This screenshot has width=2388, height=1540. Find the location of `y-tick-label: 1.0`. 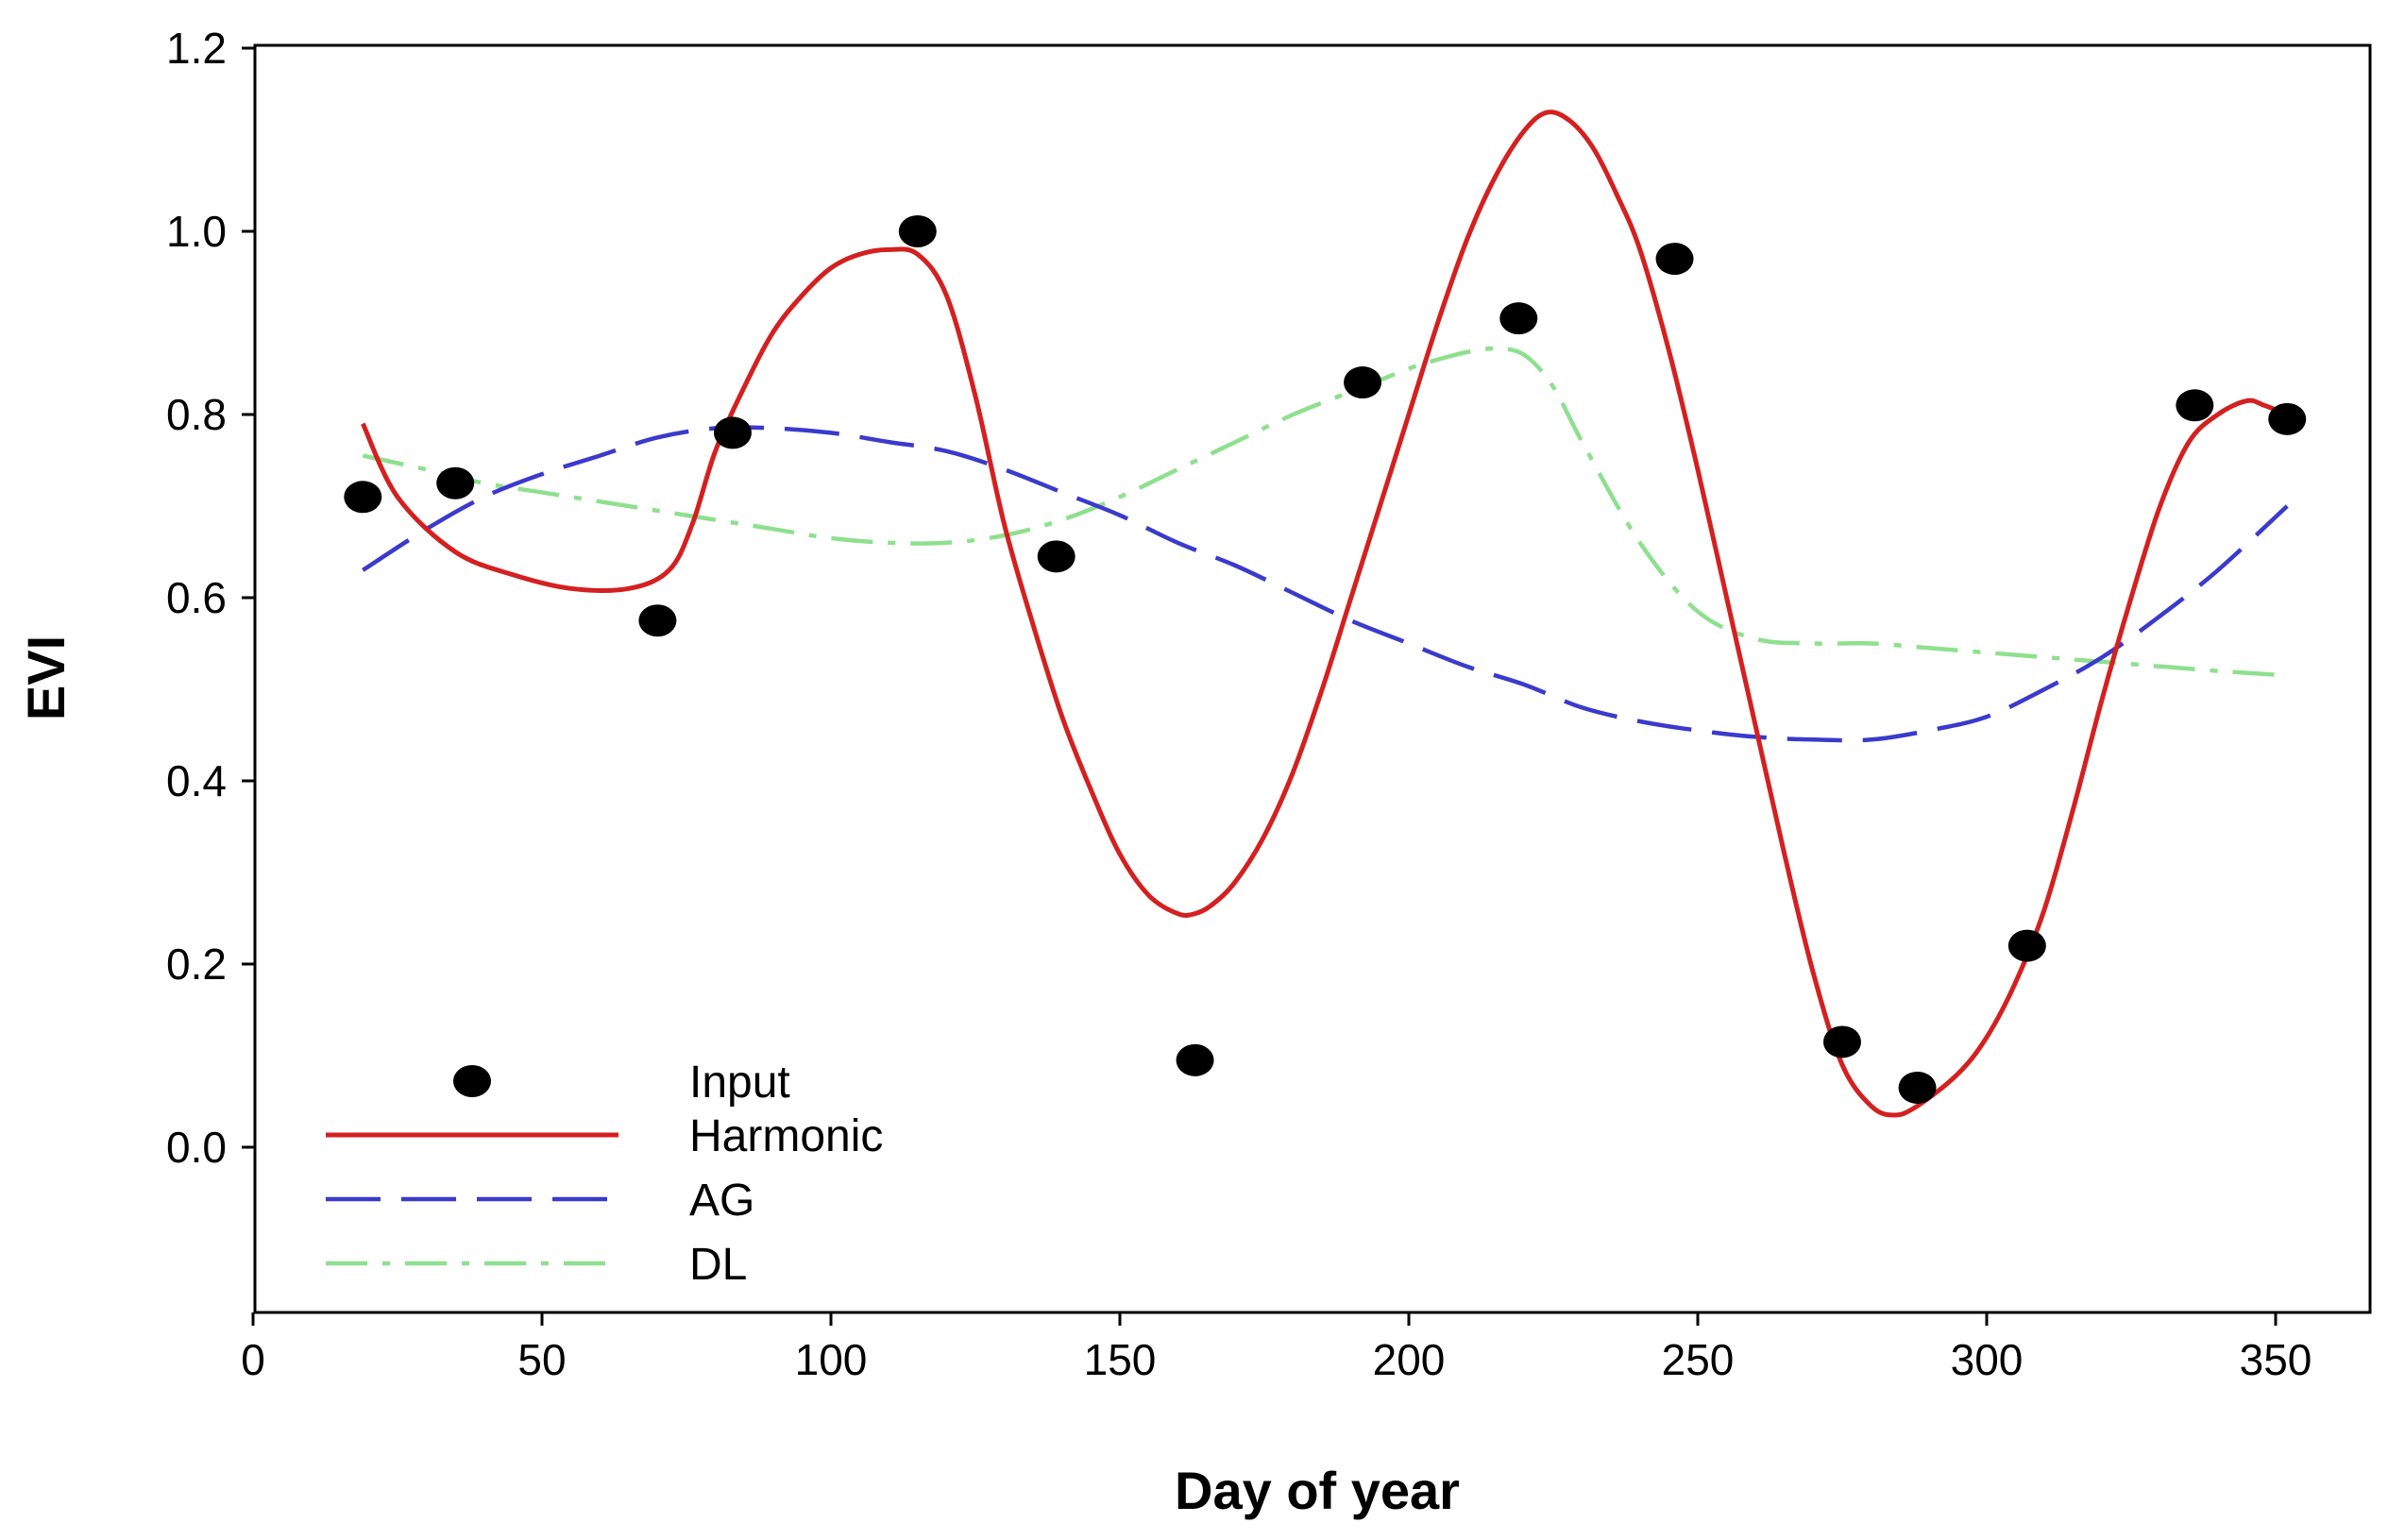

y-tick-label: 1.0 is located at coordinates (196, 231).